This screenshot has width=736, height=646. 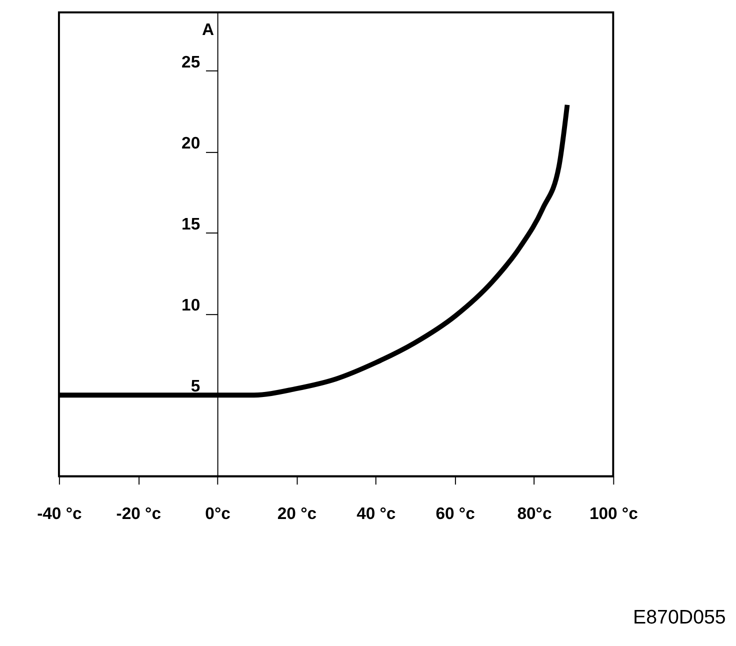 I want to click on x-tick-label: 80°c, so click(x=534, y=513).